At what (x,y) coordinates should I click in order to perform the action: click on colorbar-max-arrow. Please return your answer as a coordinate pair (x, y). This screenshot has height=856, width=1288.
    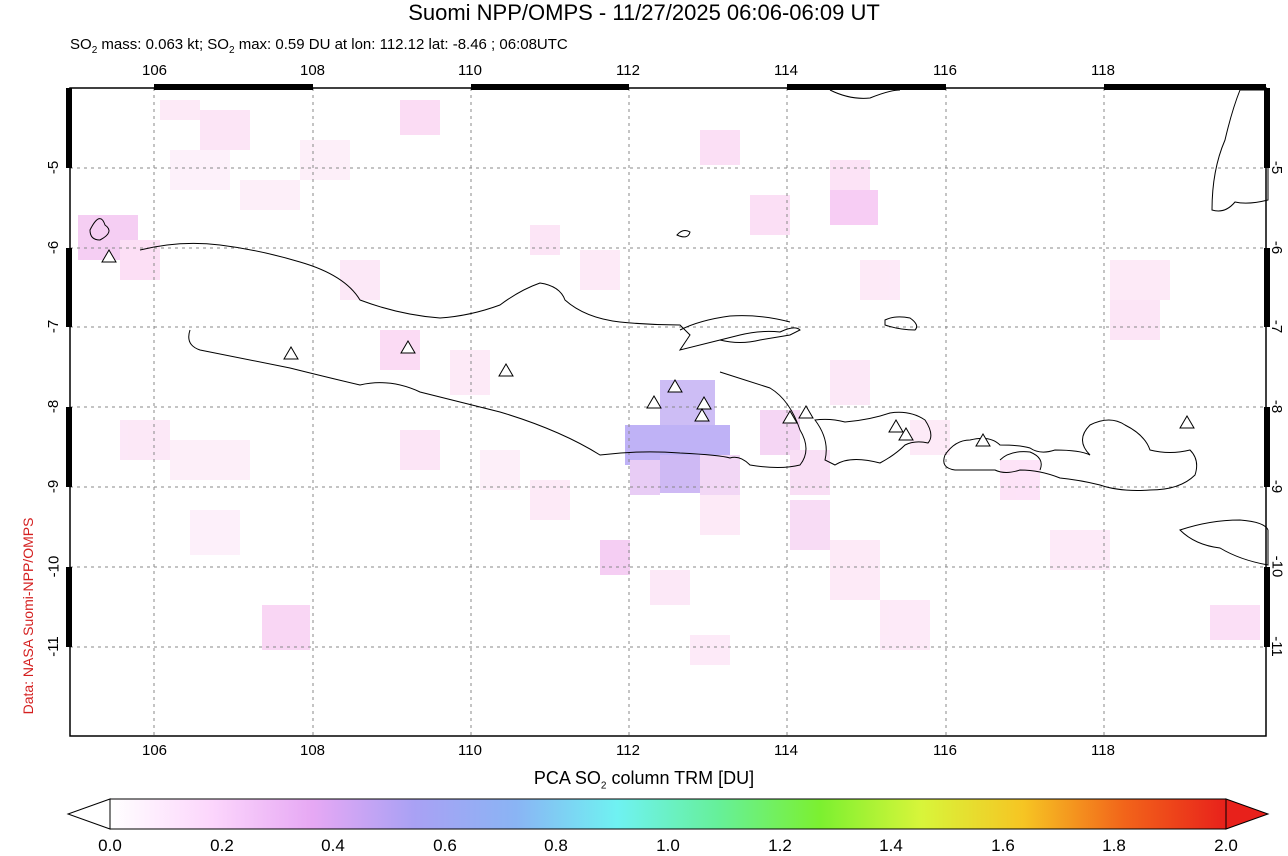
    Looking at the image, I should click on (1247, 814).